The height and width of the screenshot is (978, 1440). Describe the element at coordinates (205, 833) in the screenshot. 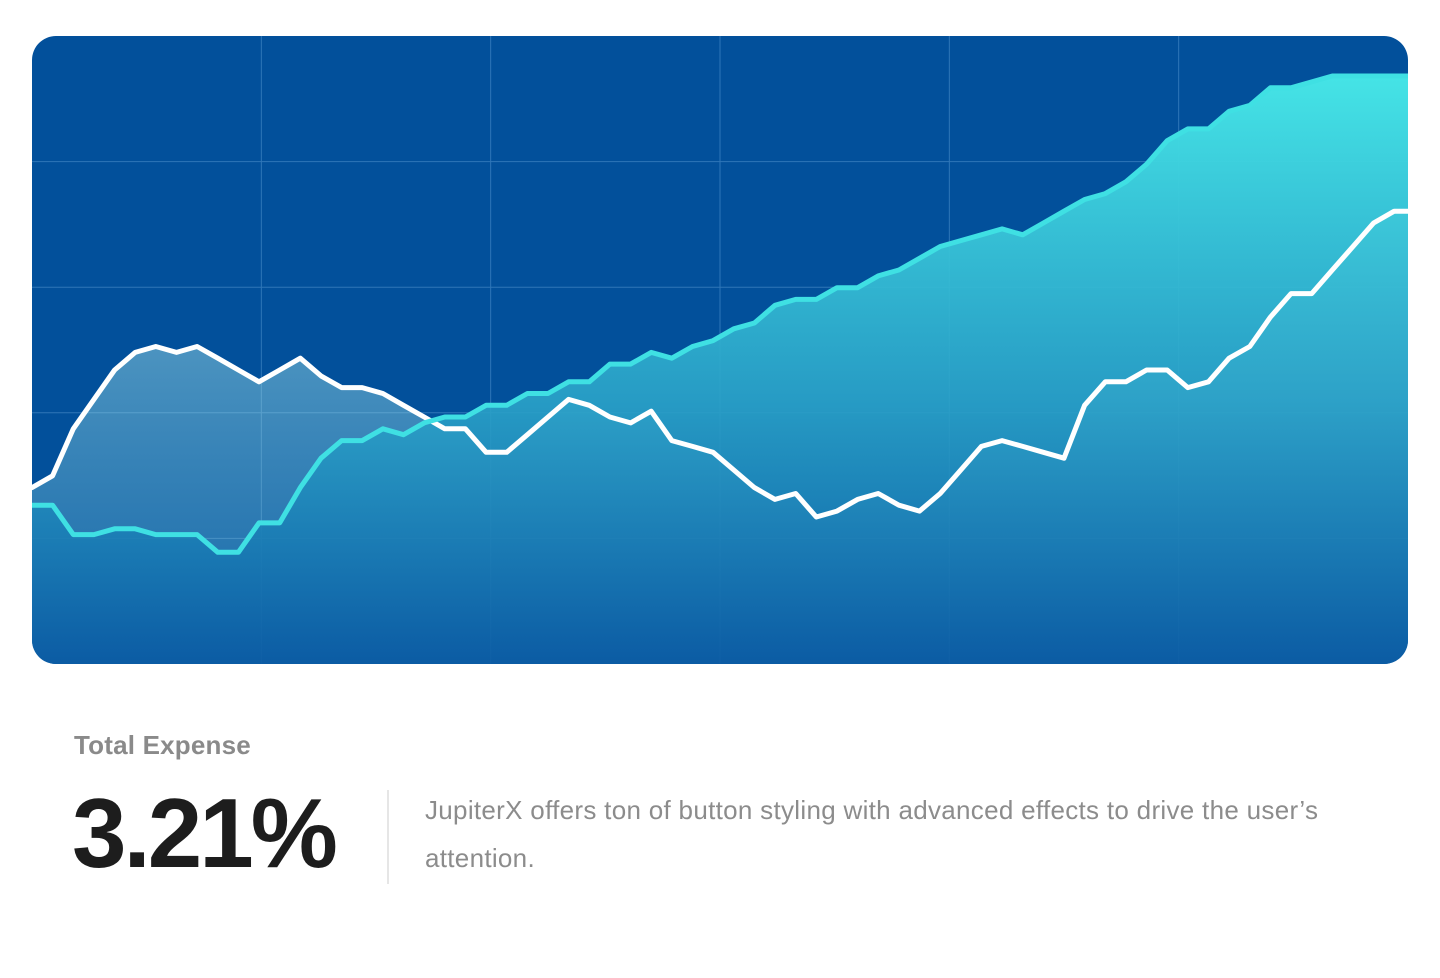

I see `stat-value: 3.21%` at that location.